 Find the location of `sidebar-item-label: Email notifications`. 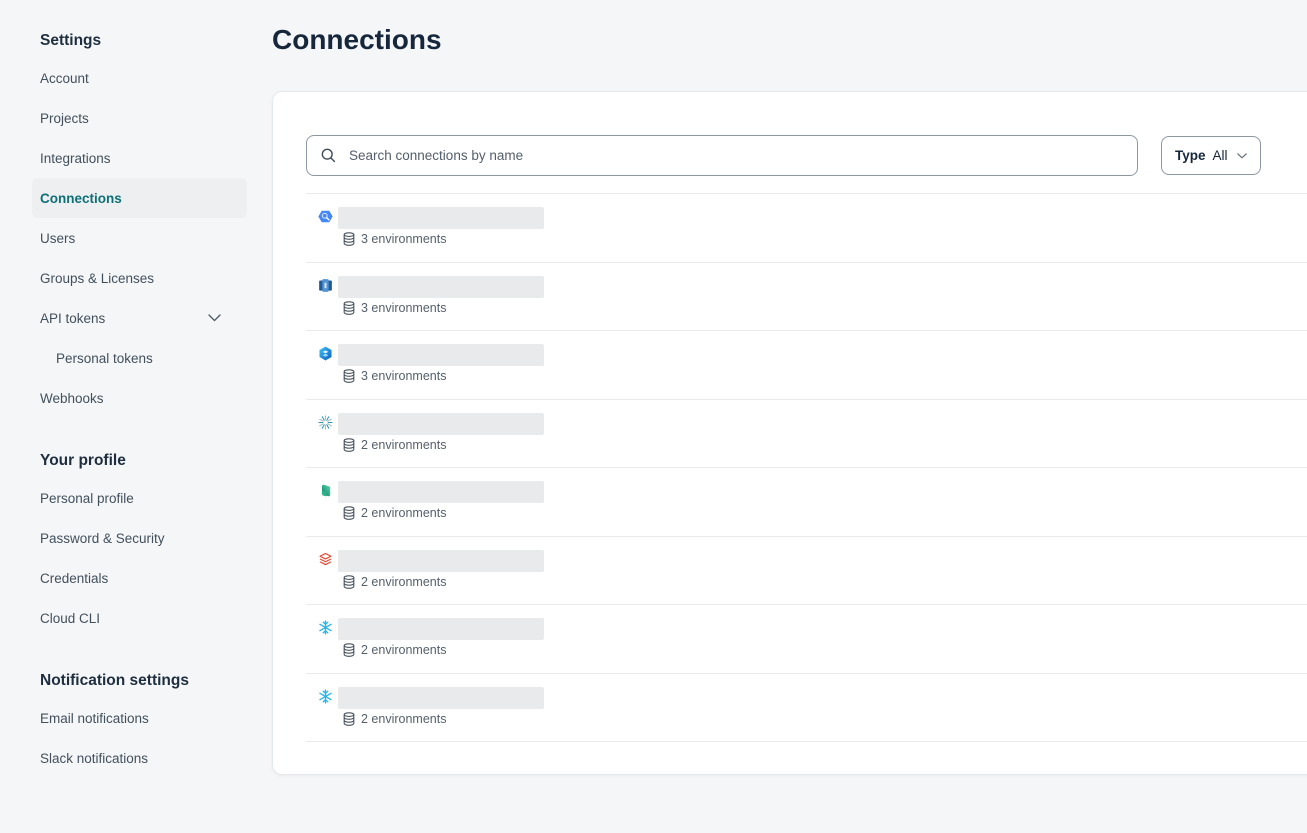

sidebar-item-label: Email notifications is located at coordinates (94, 718).